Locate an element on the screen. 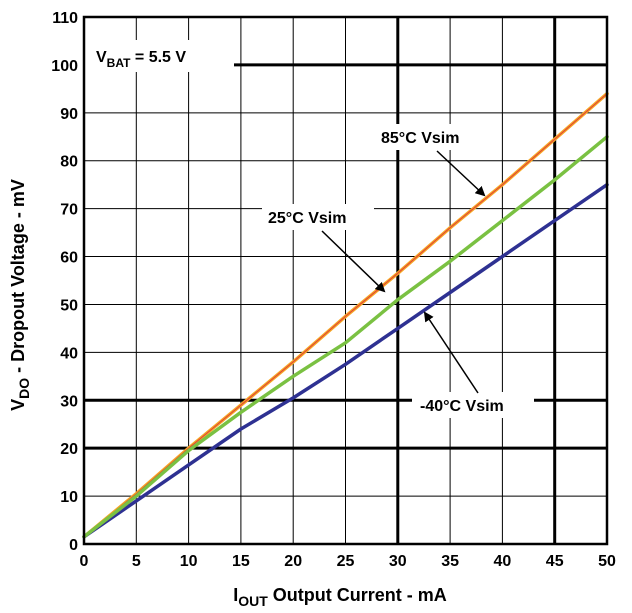  annotation-85c: 85°C Vsim is located at coordinates (431, 160).